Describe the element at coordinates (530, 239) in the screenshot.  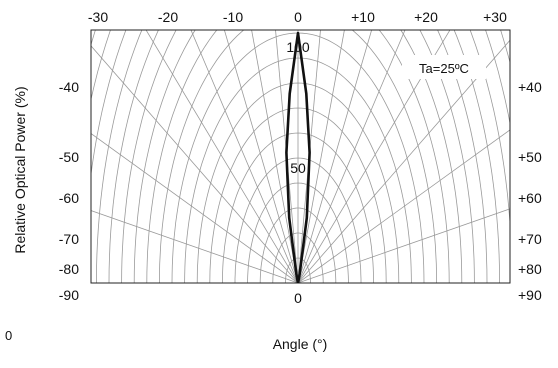
I see `right-tick-label: +70` at that location.